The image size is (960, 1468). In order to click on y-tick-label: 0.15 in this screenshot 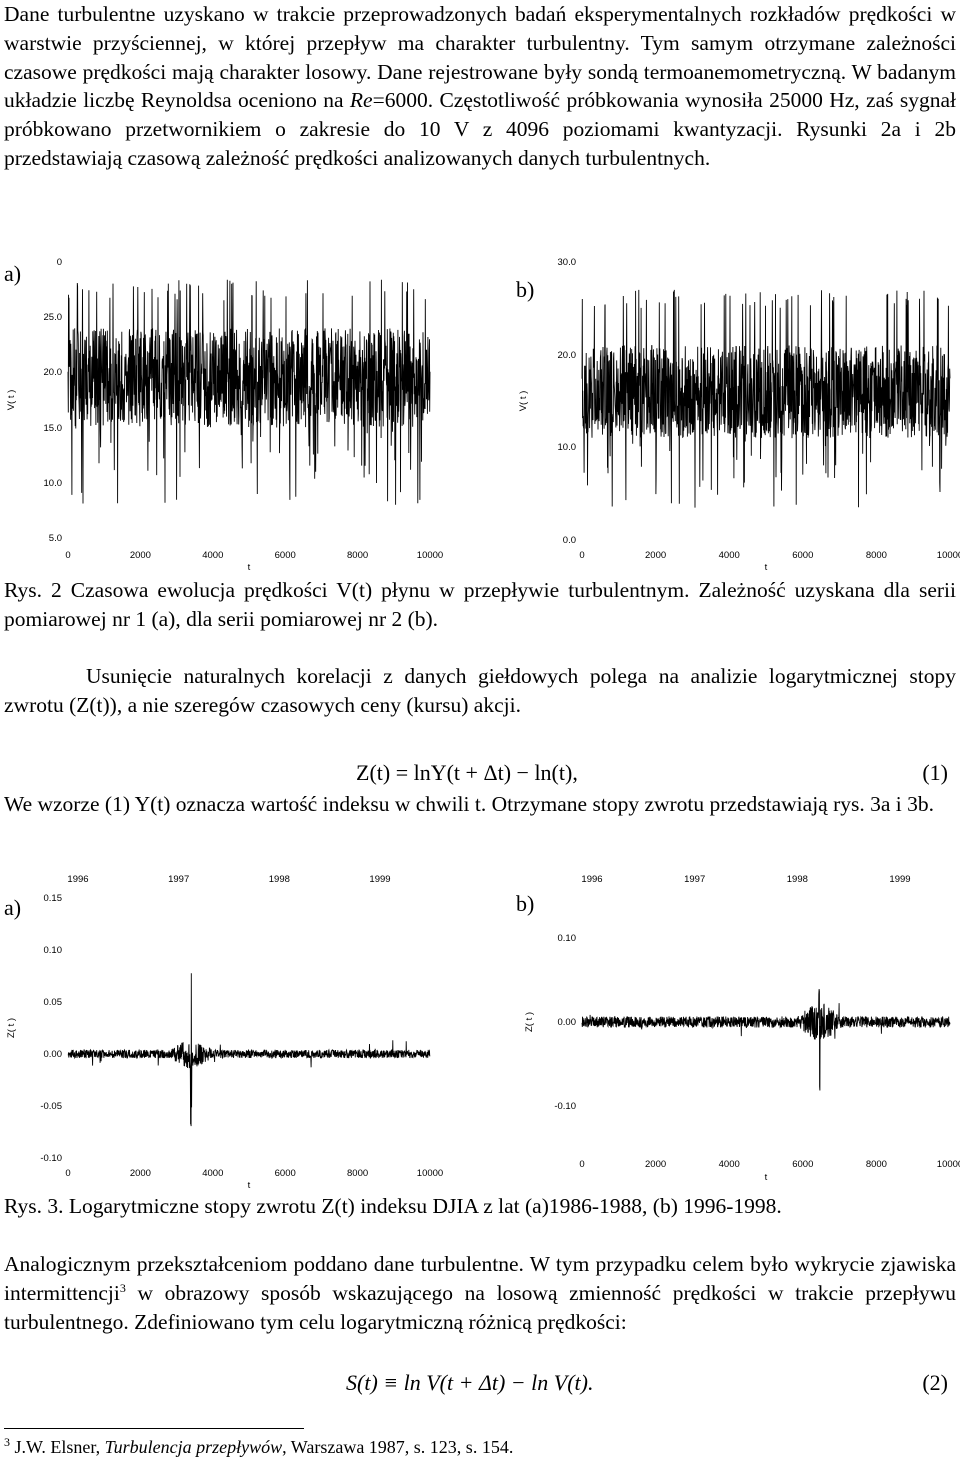, I will do `click(53, 898)`.